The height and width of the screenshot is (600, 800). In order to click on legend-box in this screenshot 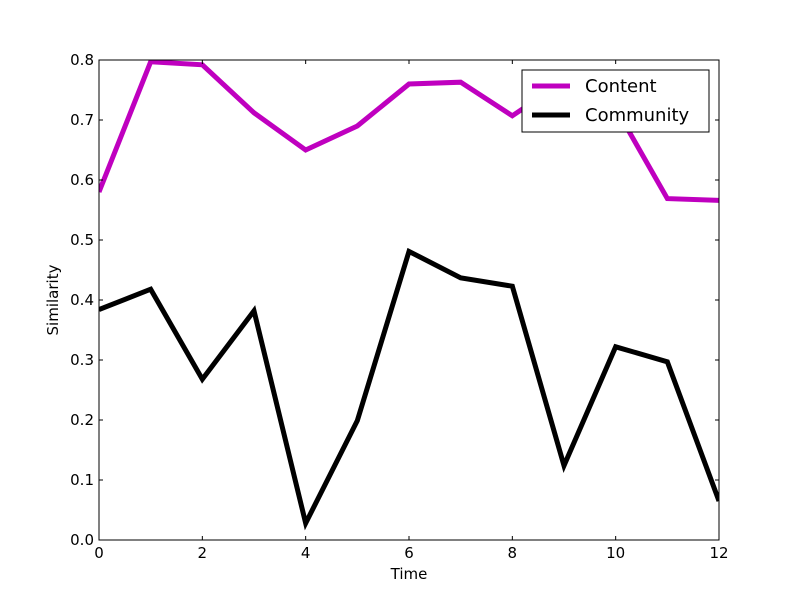, I will do `click(615, 101)`.